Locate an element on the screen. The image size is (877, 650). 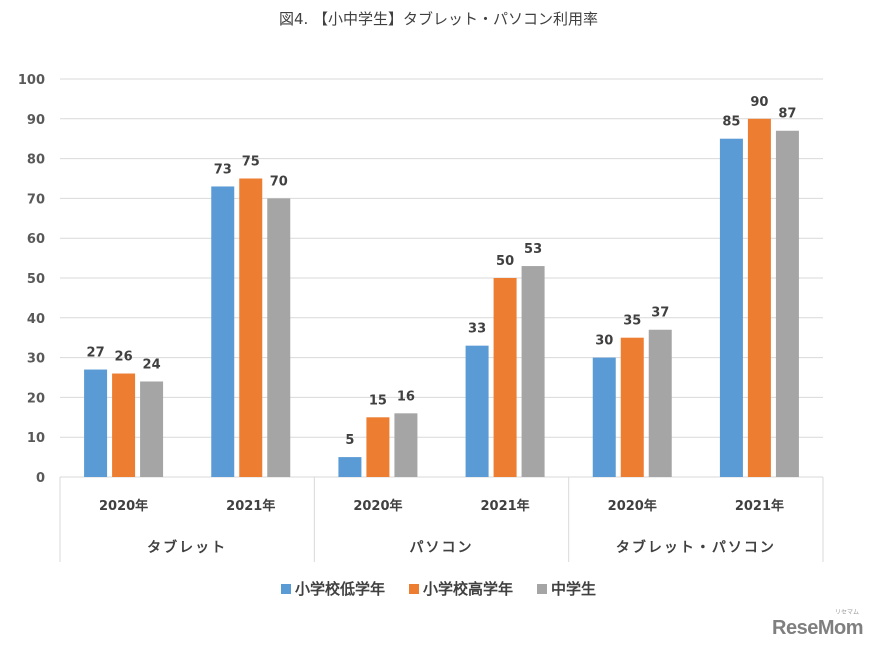
x-group-label: パソコン is located at coordinates (442, 548).